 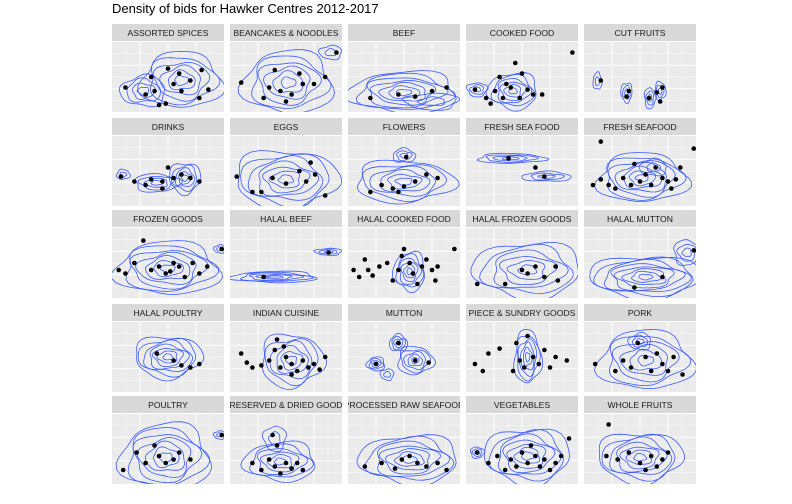 What do you see at coordinates (286, 440) in the screenshot?
I see `facet-panel: PRESERVED & DRIED GOODS` at bounding box center [286, 440].